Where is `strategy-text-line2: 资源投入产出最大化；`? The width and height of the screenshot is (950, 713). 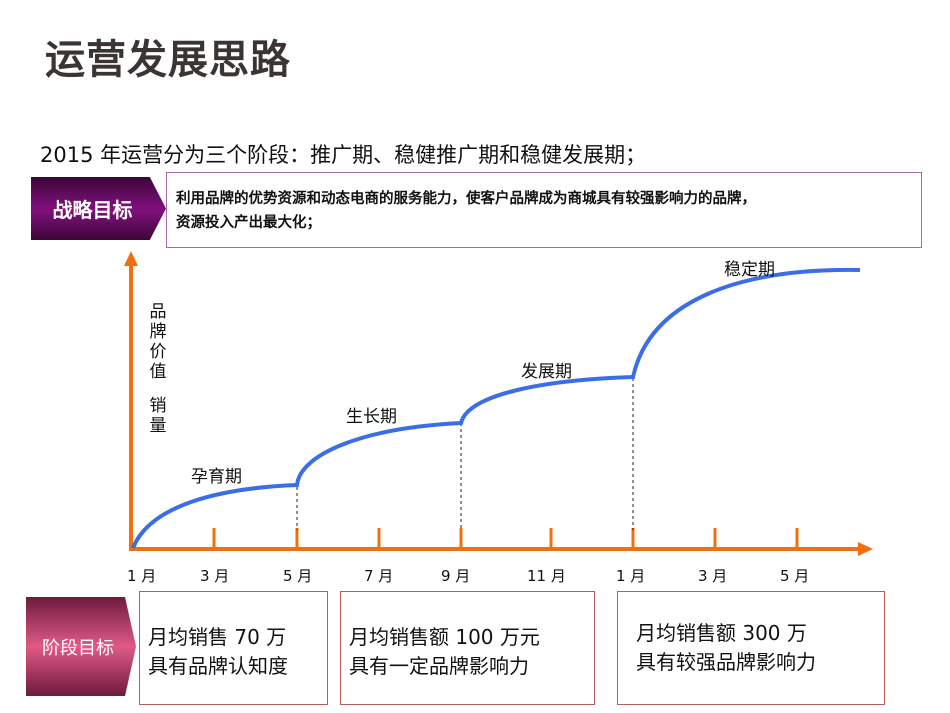 strategy-text-line2: 资源投入产出最大化； is located at coordinates (248, 223).